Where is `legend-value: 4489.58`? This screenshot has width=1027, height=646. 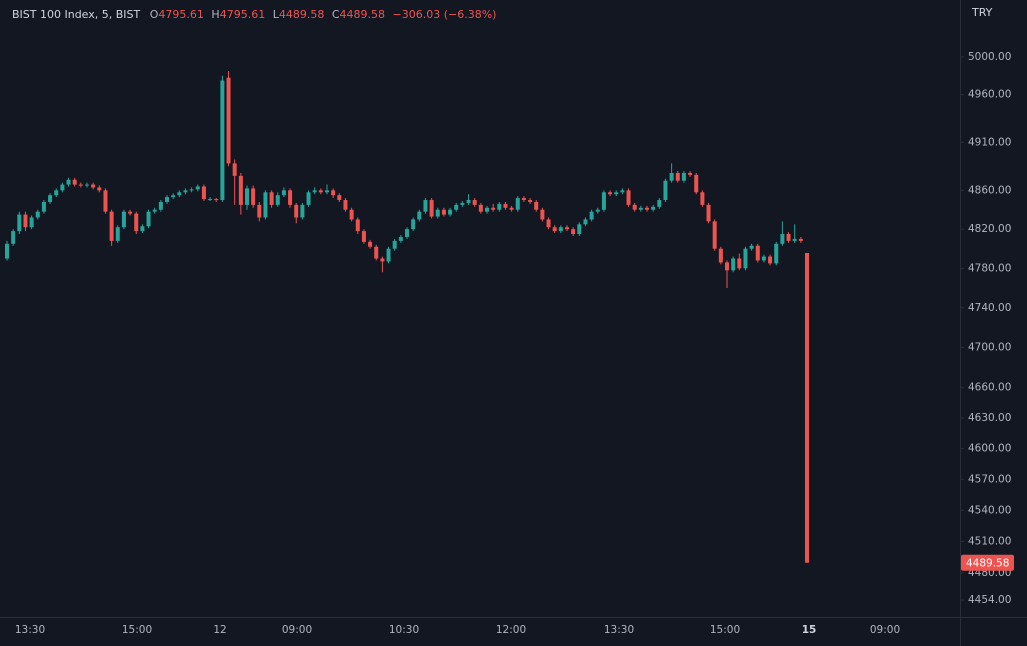
legend-value: 4489.58 is located at coordinates (302, 14).